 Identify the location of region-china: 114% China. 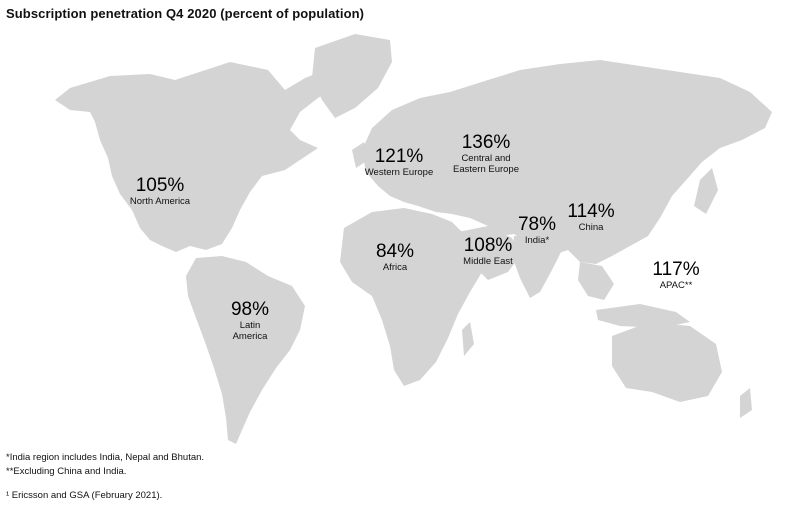
(591, 217).